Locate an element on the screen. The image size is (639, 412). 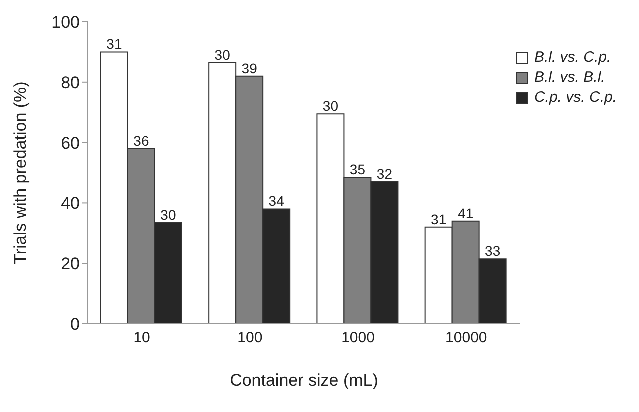
x-tick-label: 10000 is located at coordinates (467, 338).